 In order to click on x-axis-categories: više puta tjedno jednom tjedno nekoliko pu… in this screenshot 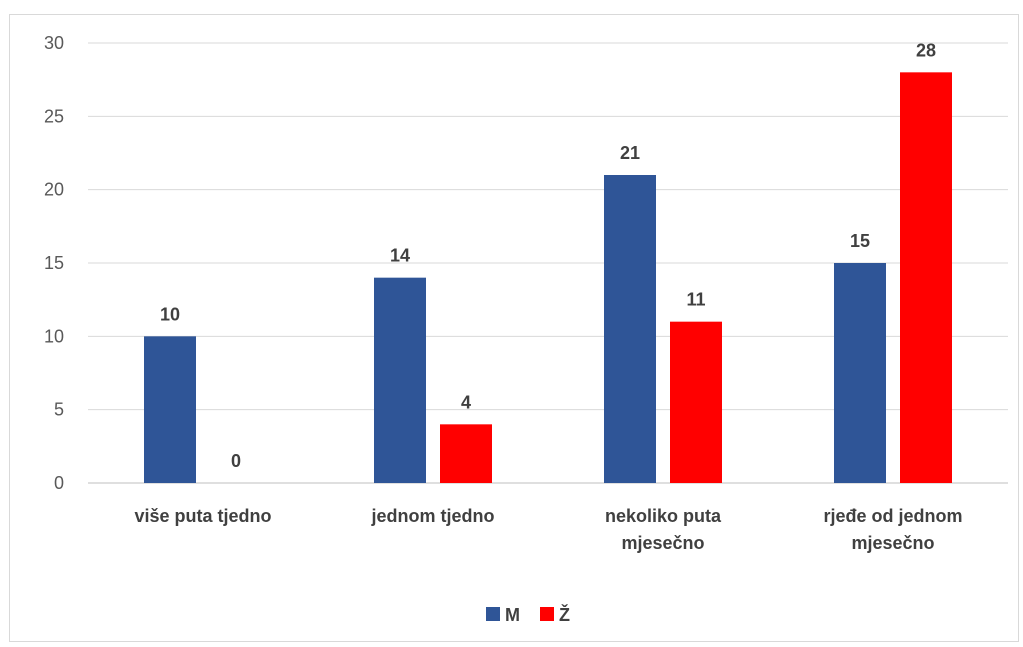, I will do `click(548, 529)`.